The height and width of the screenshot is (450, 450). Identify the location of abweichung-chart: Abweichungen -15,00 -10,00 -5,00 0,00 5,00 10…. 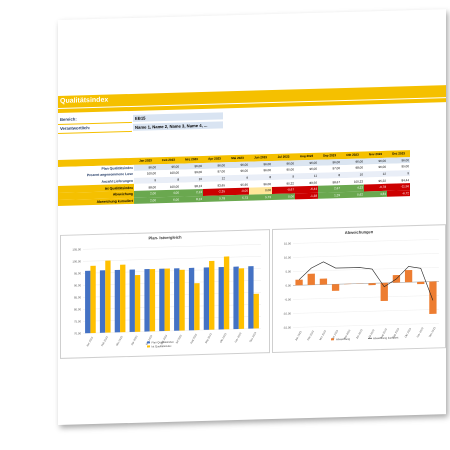
(359, 289).